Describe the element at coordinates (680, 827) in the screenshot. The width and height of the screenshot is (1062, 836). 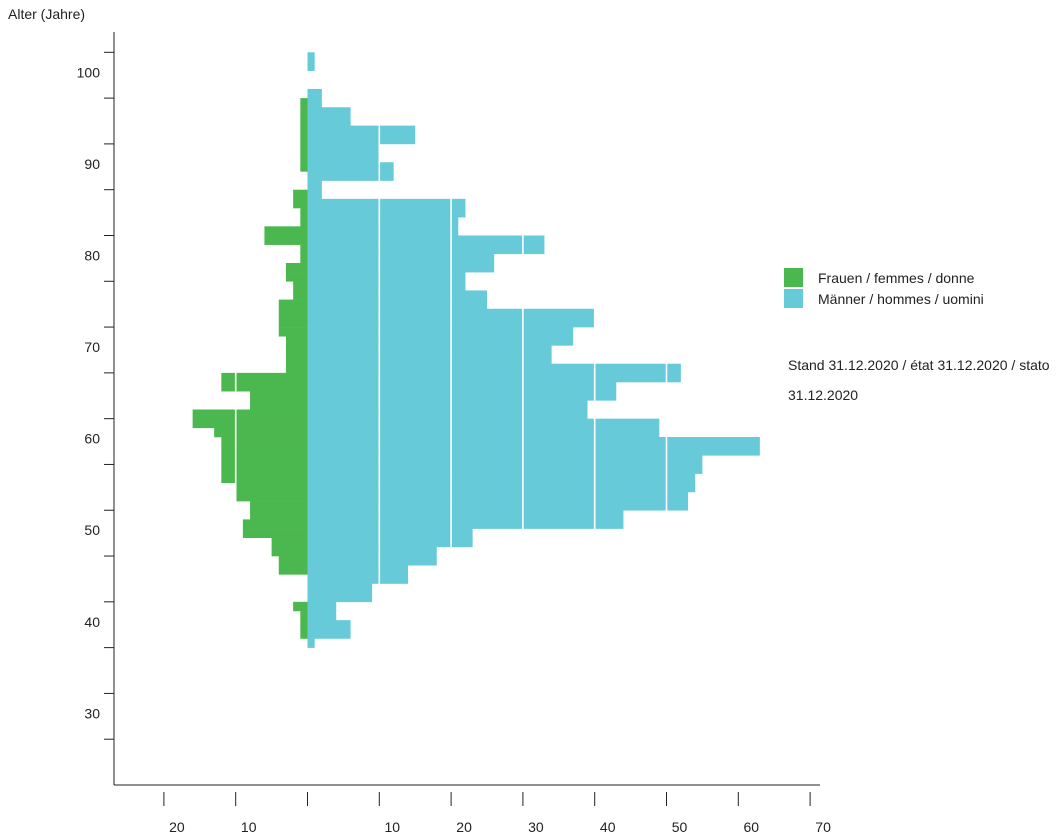
I see `x-tick-label-50: 50` at that location.